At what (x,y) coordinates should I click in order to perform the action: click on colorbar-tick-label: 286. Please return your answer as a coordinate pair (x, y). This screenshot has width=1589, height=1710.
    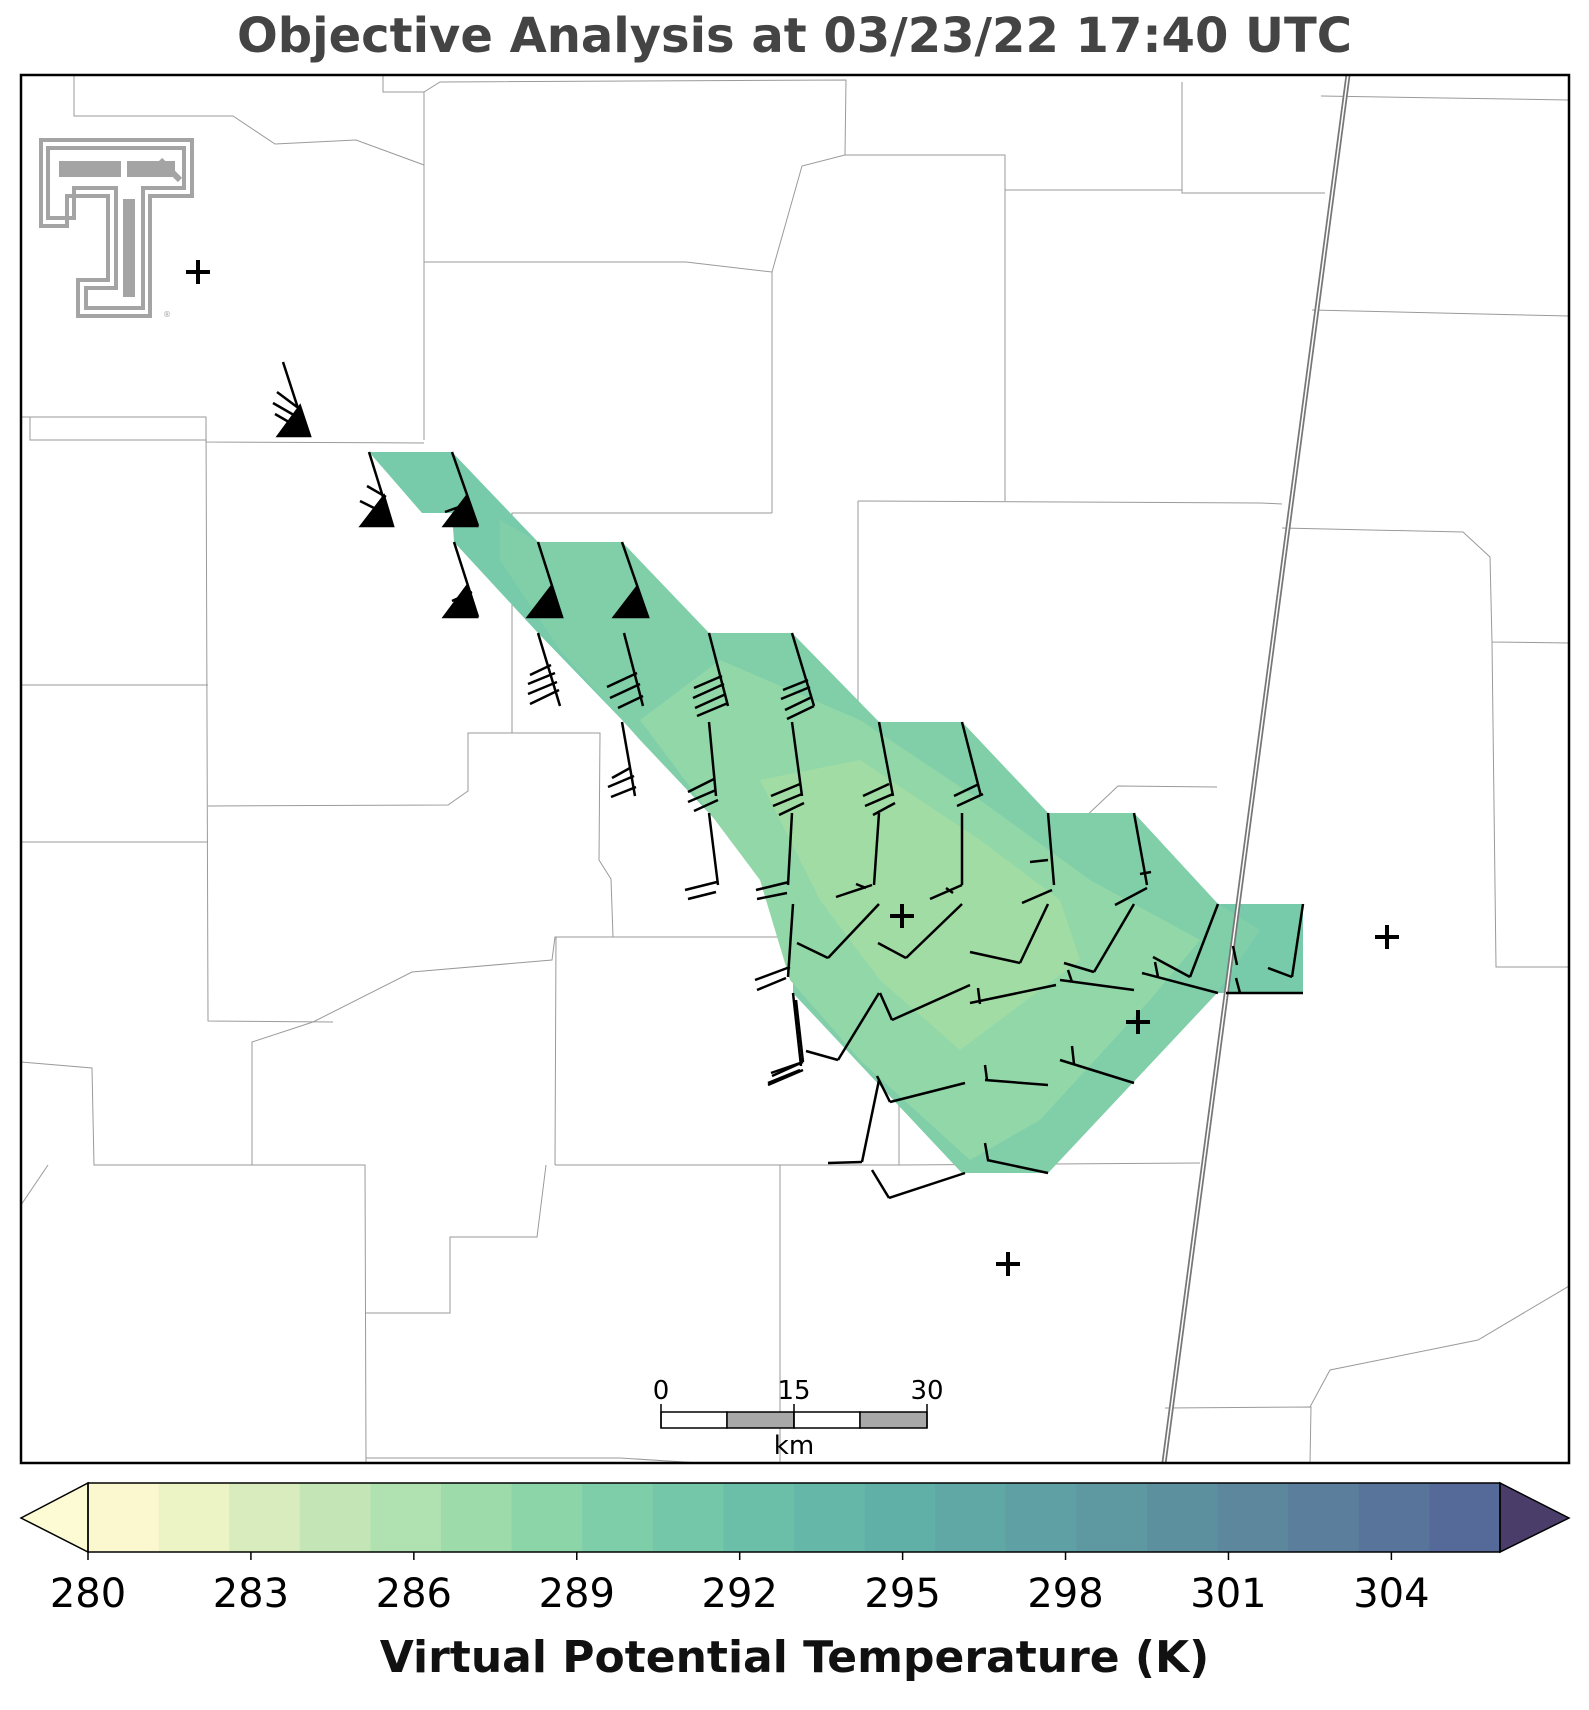
    Looking at the image, I should click on (414, 1594).